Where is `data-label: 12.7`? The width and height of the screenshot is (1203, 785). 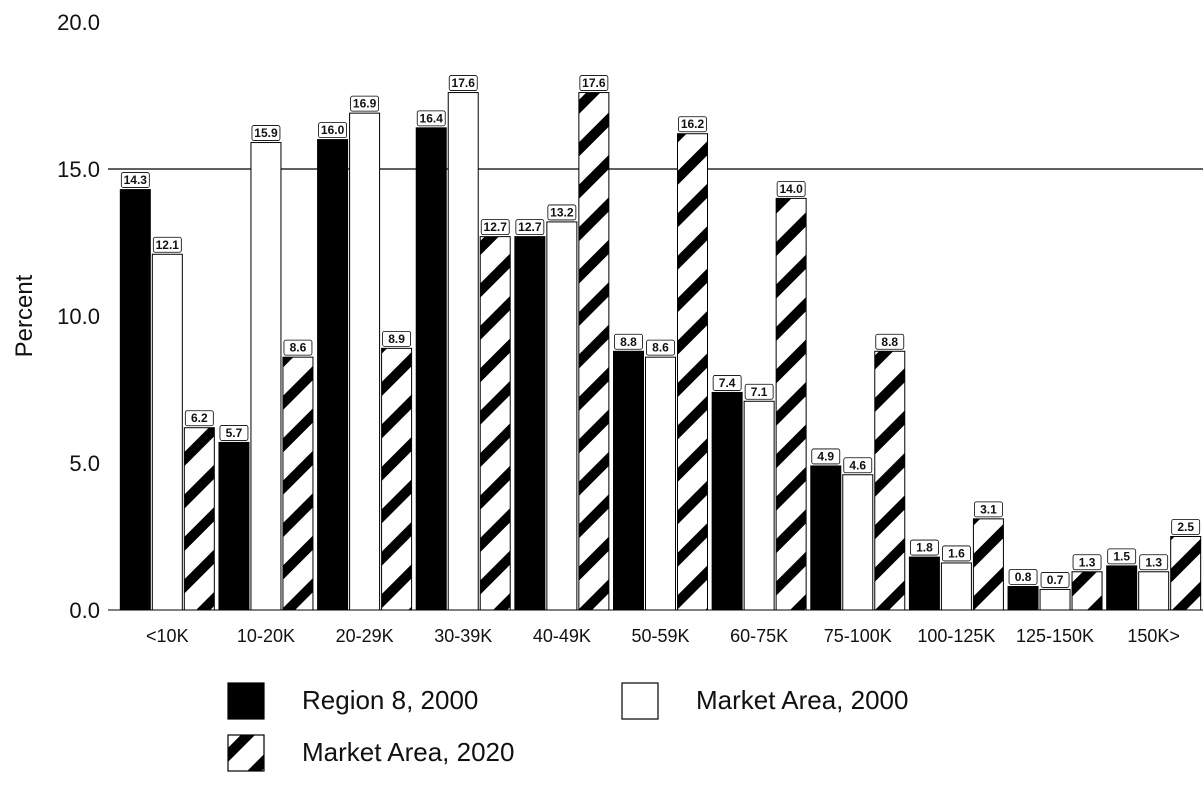 data-label: 12.7 is located at coordinates (530, 227).